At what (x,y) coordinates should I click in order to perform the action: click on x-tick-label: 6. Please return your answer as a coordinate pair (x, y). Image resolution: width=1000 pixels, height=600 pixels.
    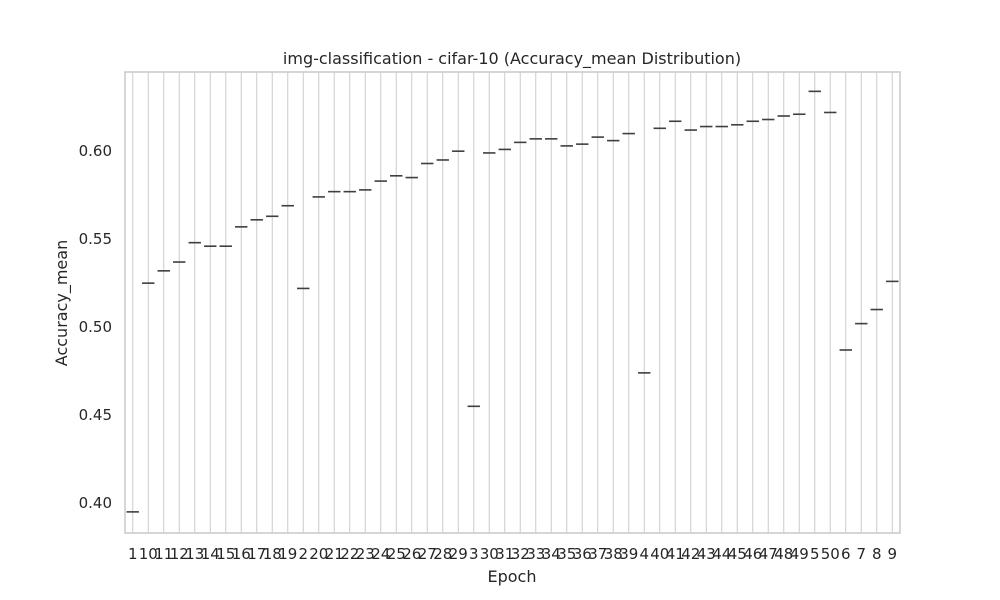
    Looking at the image, I should click on (846, 554).